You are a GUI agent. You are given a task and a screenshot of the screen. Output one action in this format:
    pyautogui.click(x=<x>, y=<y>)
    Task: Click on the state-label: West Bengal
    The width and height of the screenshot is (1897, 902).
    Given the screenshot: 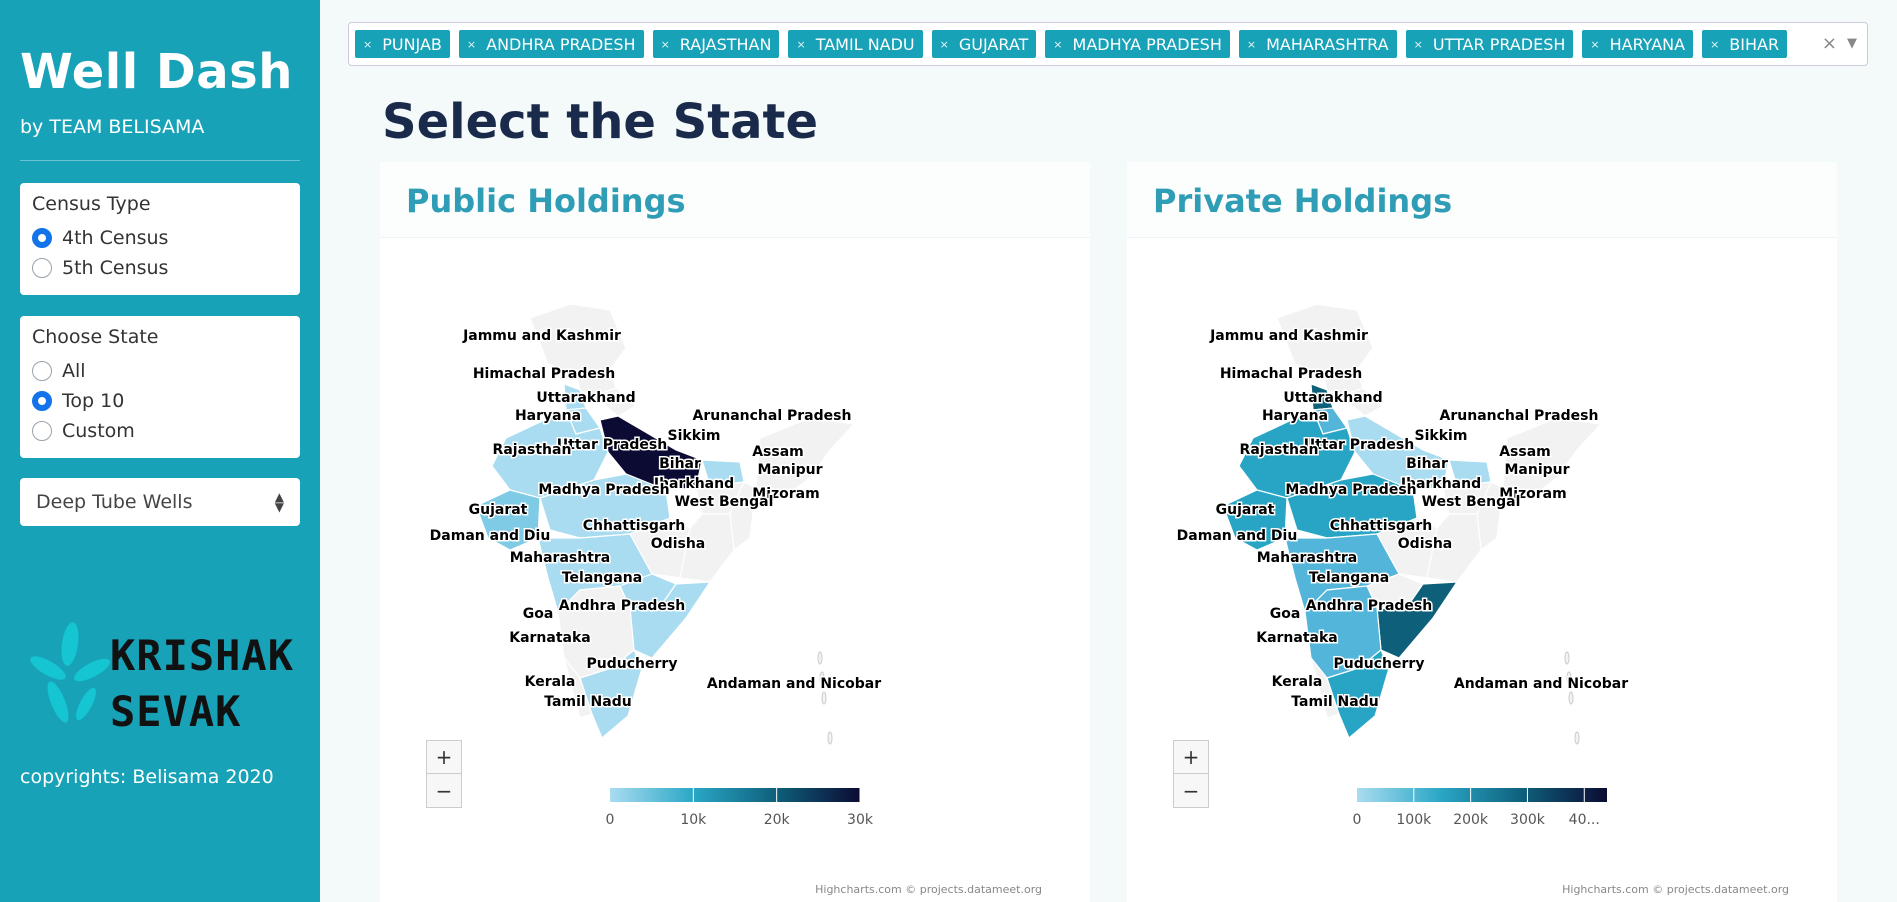 What is the action you would take?
    pyautogui.click(x=724, y=502)
    